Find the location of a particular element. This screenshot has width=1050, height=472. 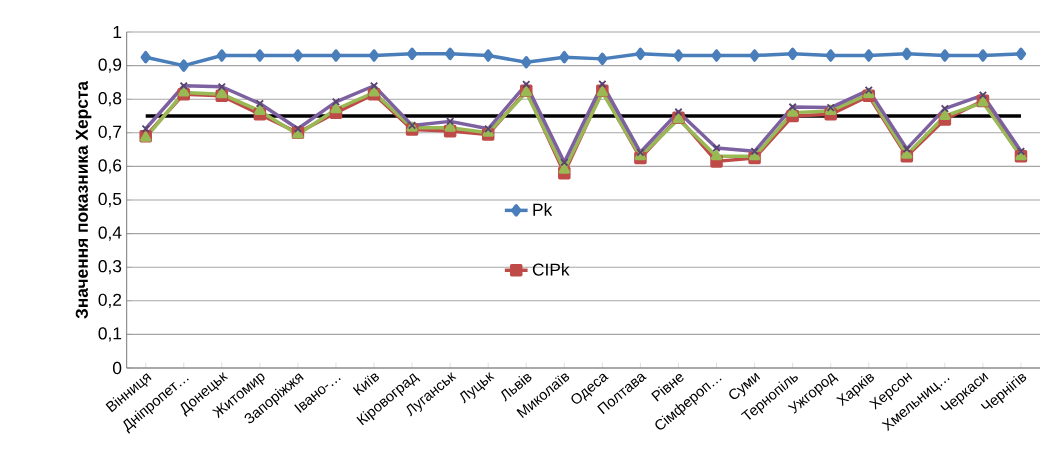

y-tick-label: 0,4 is located at coordinates (110, 233).